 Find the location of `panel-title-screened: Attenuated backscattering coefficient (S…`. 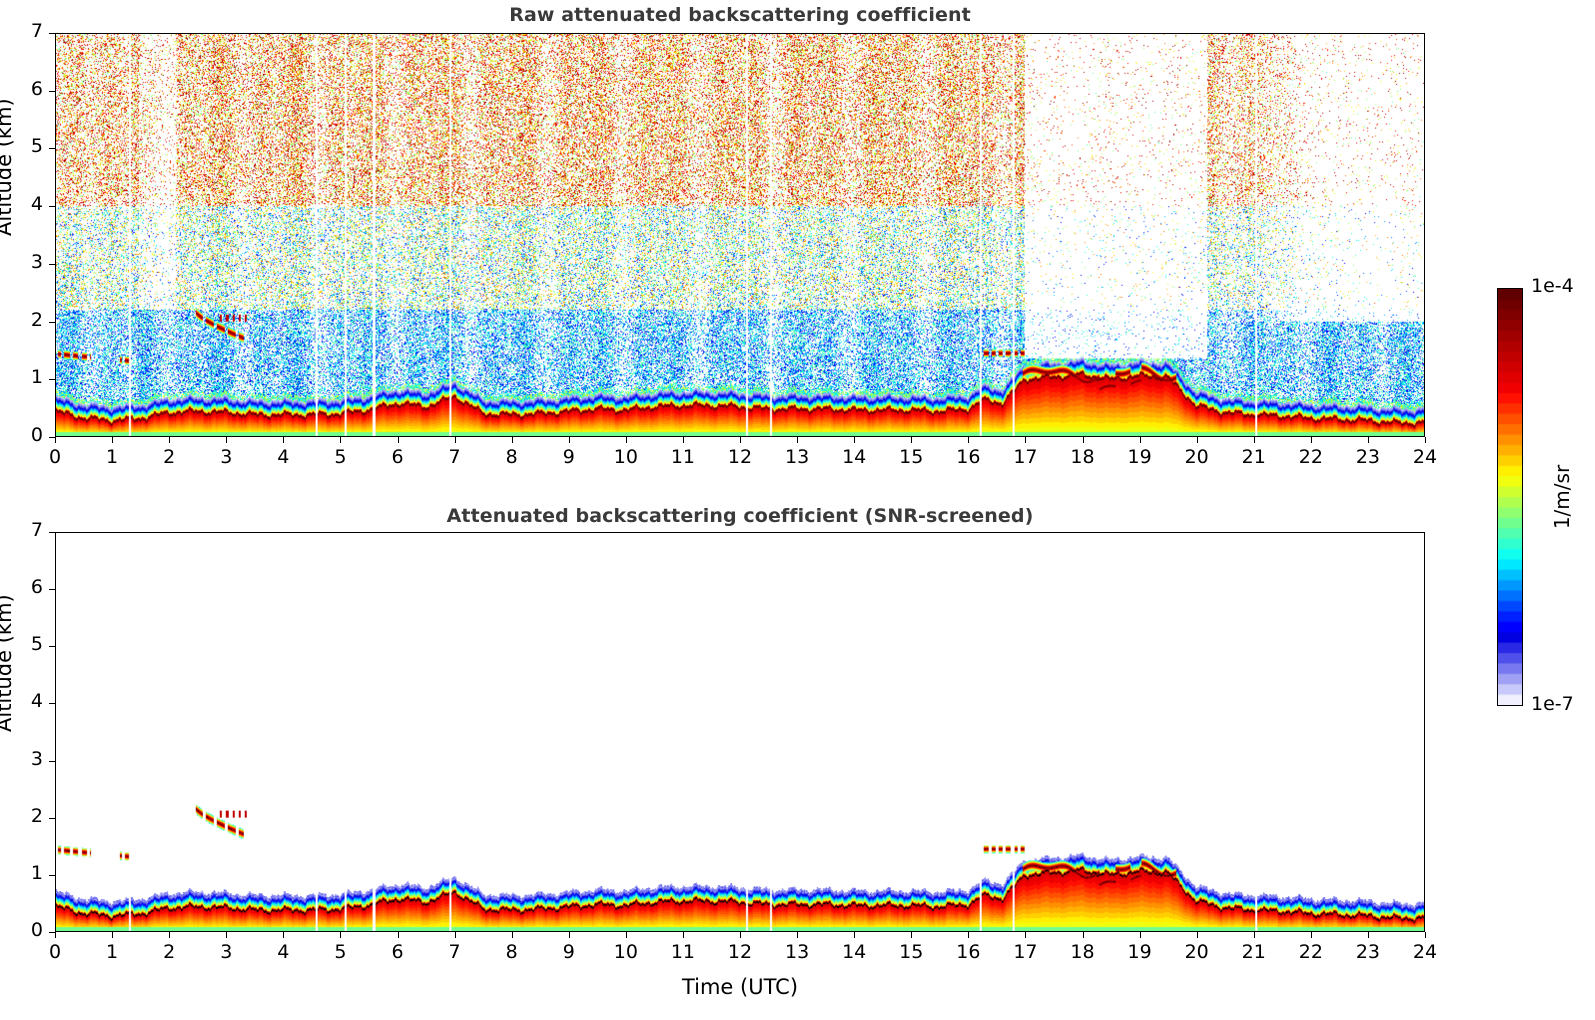

panel-title-screened: Attenuated backscattering coefficient (S… is located at coordinates (740, 516).